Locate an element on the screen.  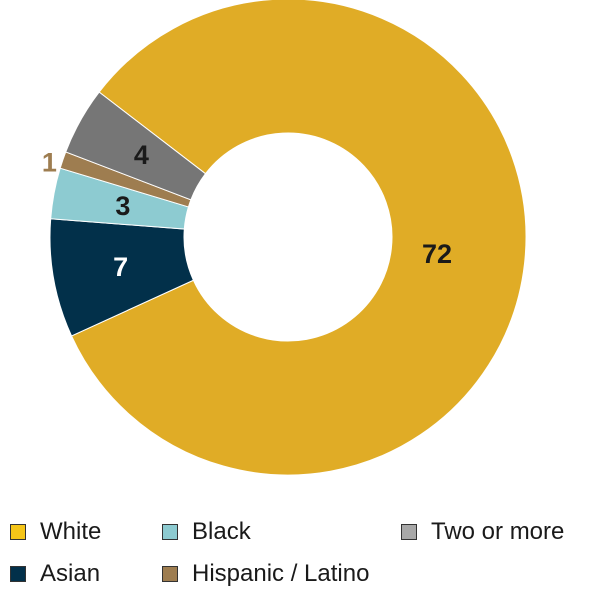
legend-item-asian: Asian is located at coordinates (55, 574).